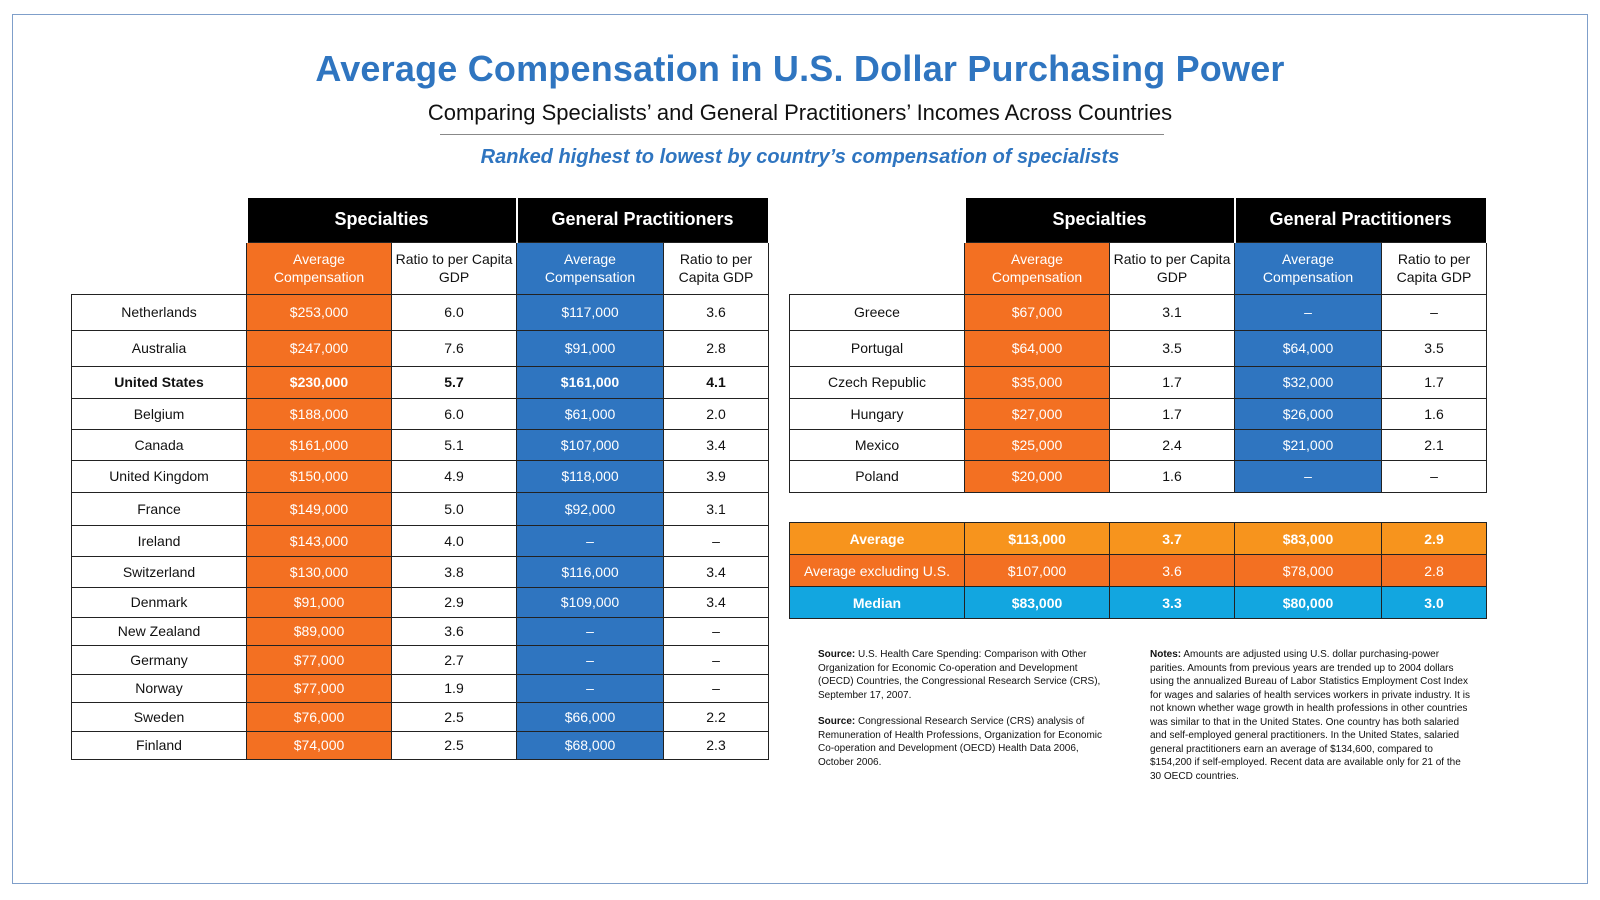 The height and width of the screenshot is (900, 1600). What do you see at coordinates (716, 413) in the screenshot?
I see `gp-ratio: 2.0` at bounding box center [716, 413].